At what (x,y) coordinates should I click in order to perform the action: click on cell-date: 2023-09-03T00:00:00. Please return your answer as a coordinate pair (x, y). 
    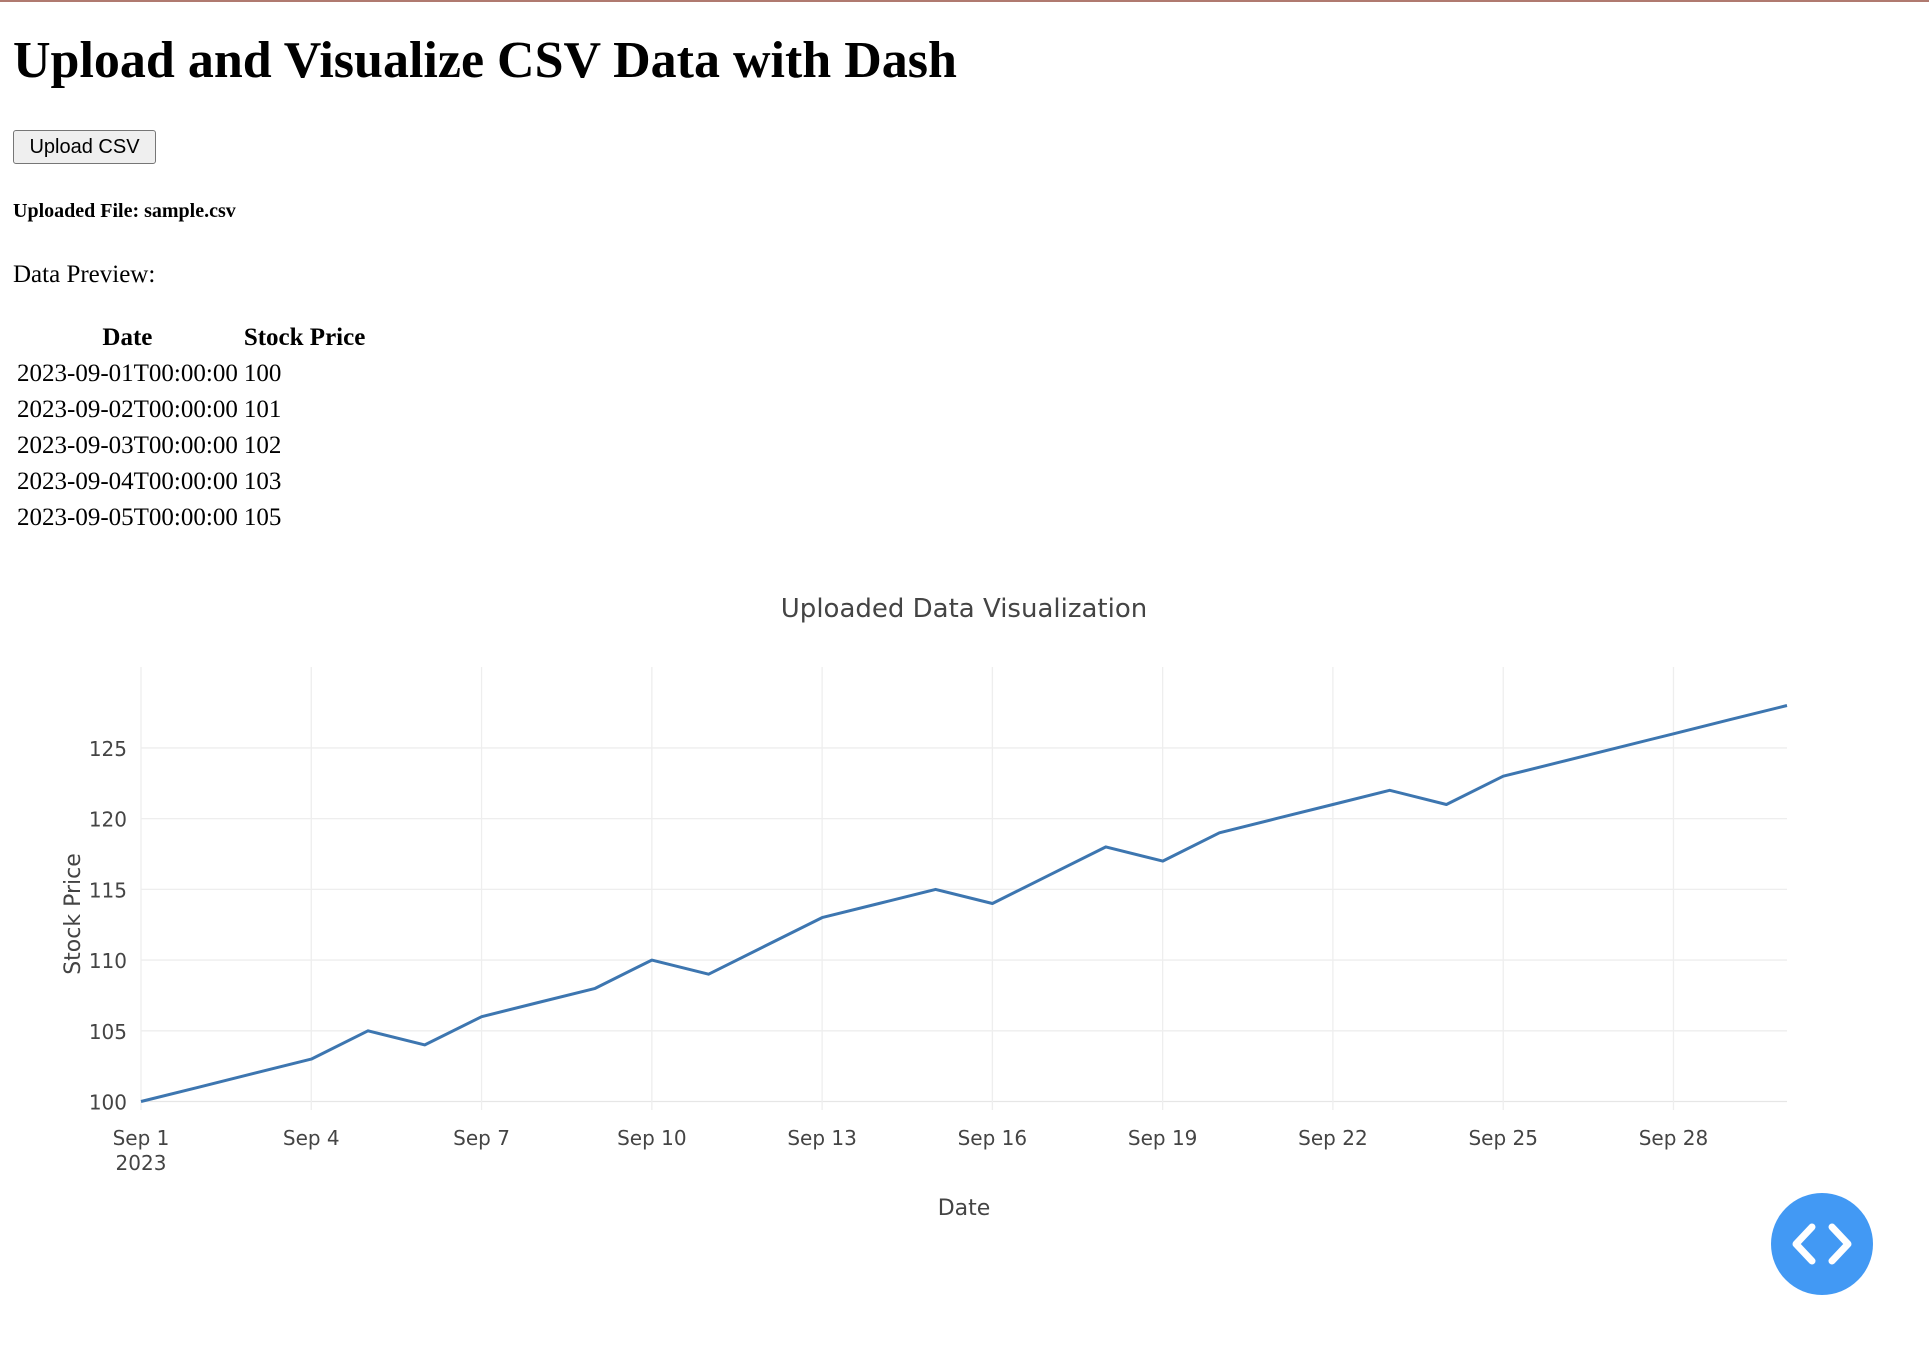
    Looking at the image, I should click on (127, 445).